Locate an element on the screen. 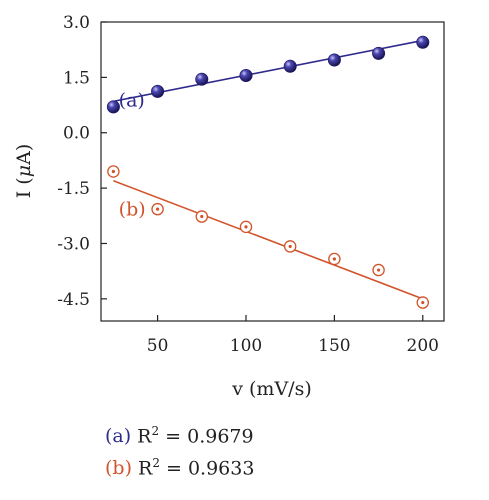 This screenshot has height=500, width=489. x-axis-title: v (mV/s) is located at coordinates (271, 389).